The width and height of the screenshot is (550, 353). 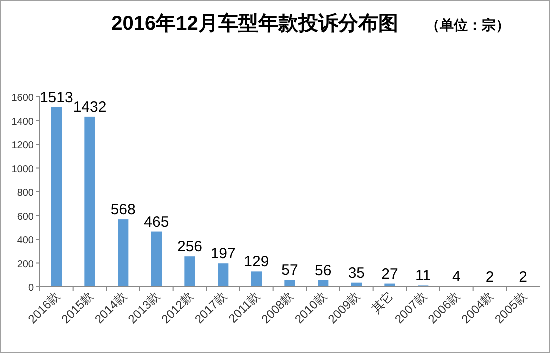 I want to click on data-label: 57, so click(x=290, y=271).